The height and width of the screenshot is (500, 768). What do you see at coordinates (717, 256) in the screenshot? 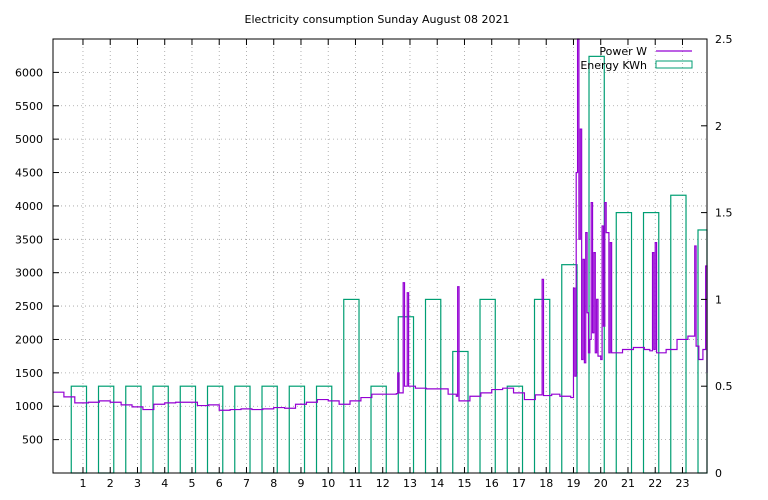
I see `y-right-axis-ticks: 0 0.5 1 1.5 2 2.5` at bounding box center [717, 256].